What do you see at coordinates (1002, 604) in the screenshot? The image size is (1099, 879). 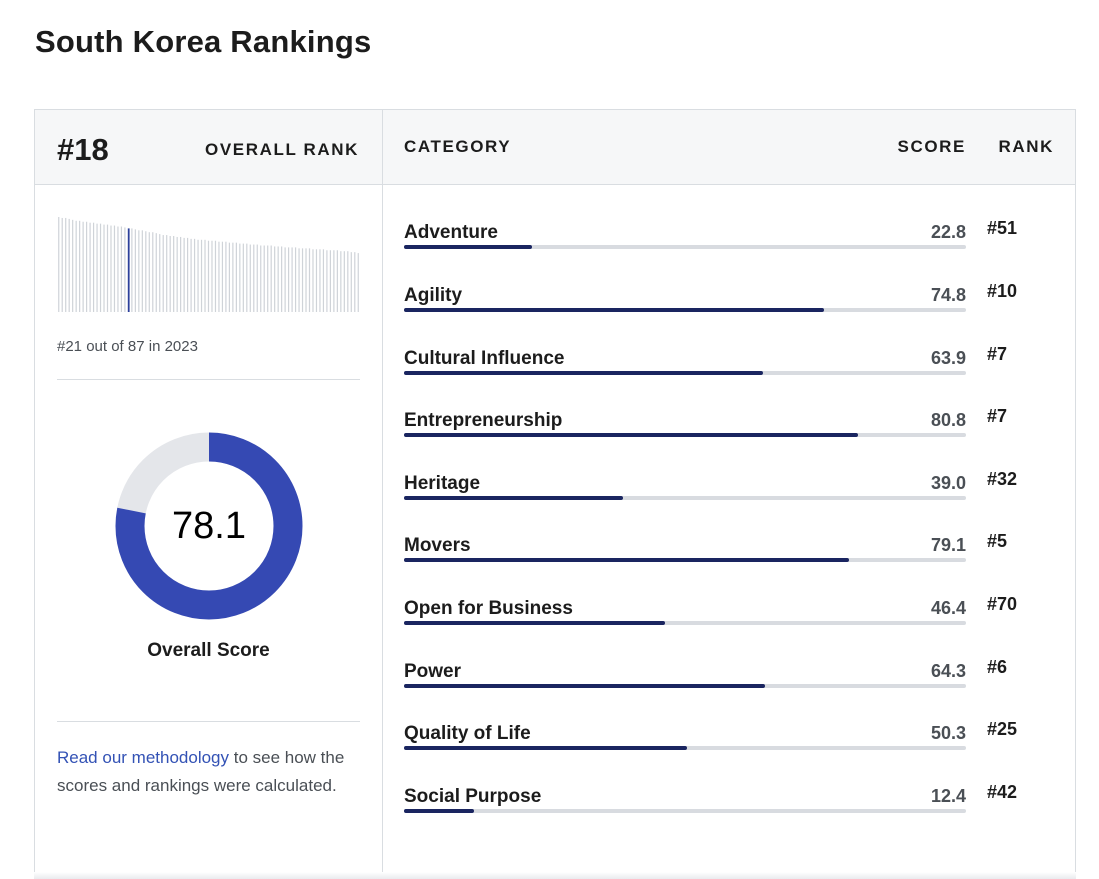 I see `category-rank: #70` at bounding box center [1002, 604].